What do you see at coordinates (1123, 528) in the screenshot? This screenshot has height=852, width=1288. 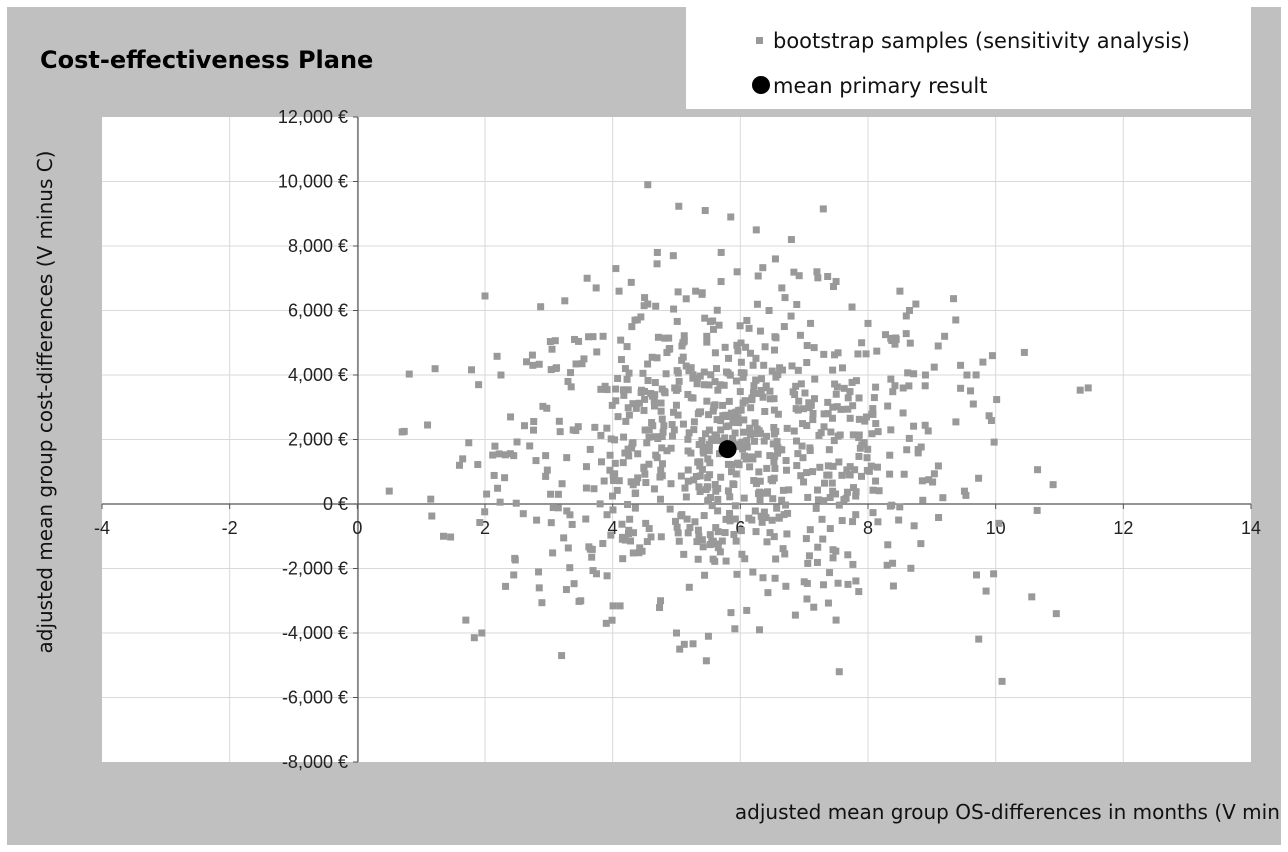 I see `x-tick-label: 12` at bounding box center [1123, 528].